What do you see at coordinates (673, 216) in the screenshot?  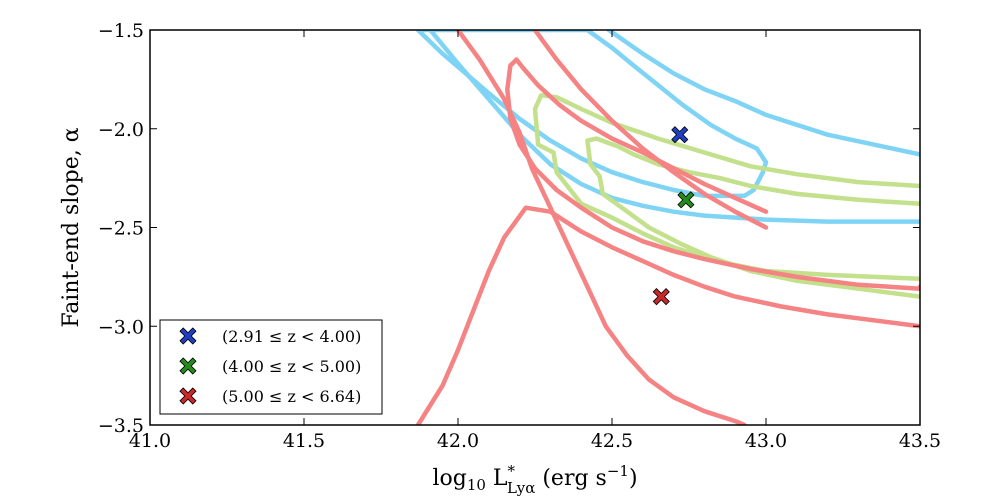 I see `best-fit-markers` at bounding box center [673, 216].